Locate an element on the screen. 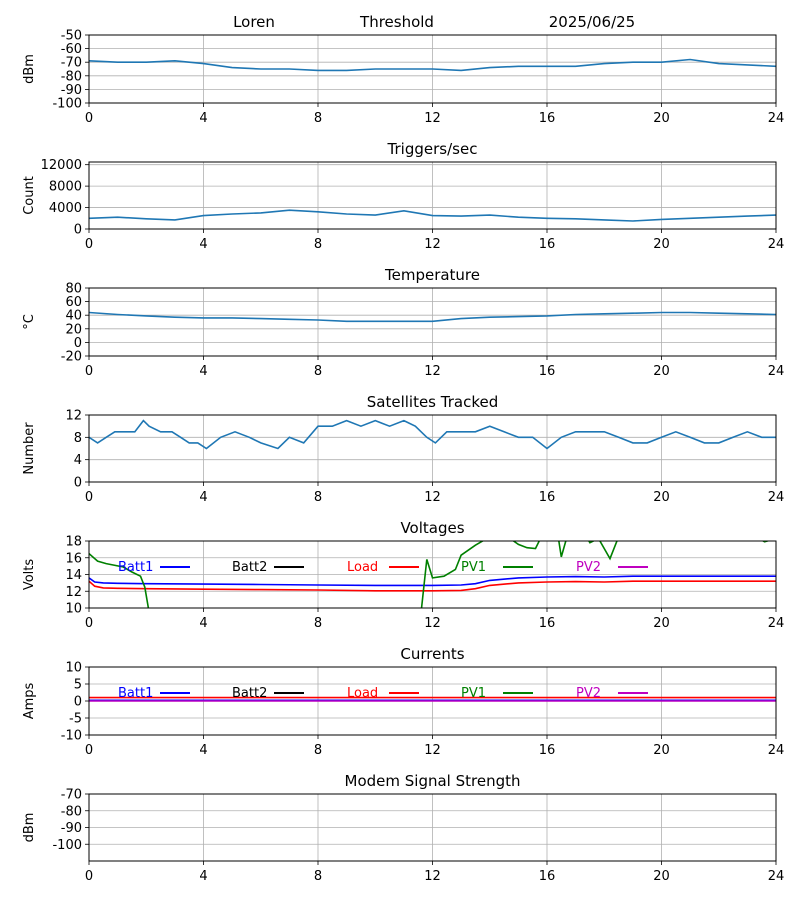 The height and width of the screenshot is (900, 800). series-line-Load is located at coordinates (432, 586).